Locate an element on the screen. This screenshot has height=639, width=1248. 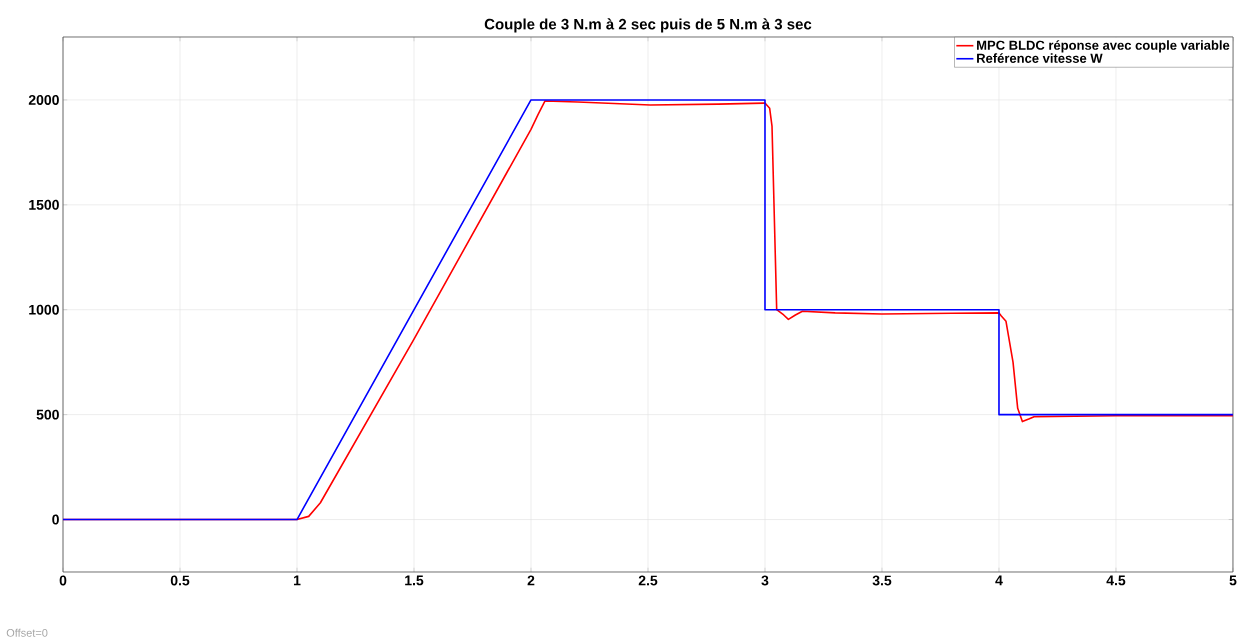
x-tick-label: 1 is located at coordinates (297, 580).